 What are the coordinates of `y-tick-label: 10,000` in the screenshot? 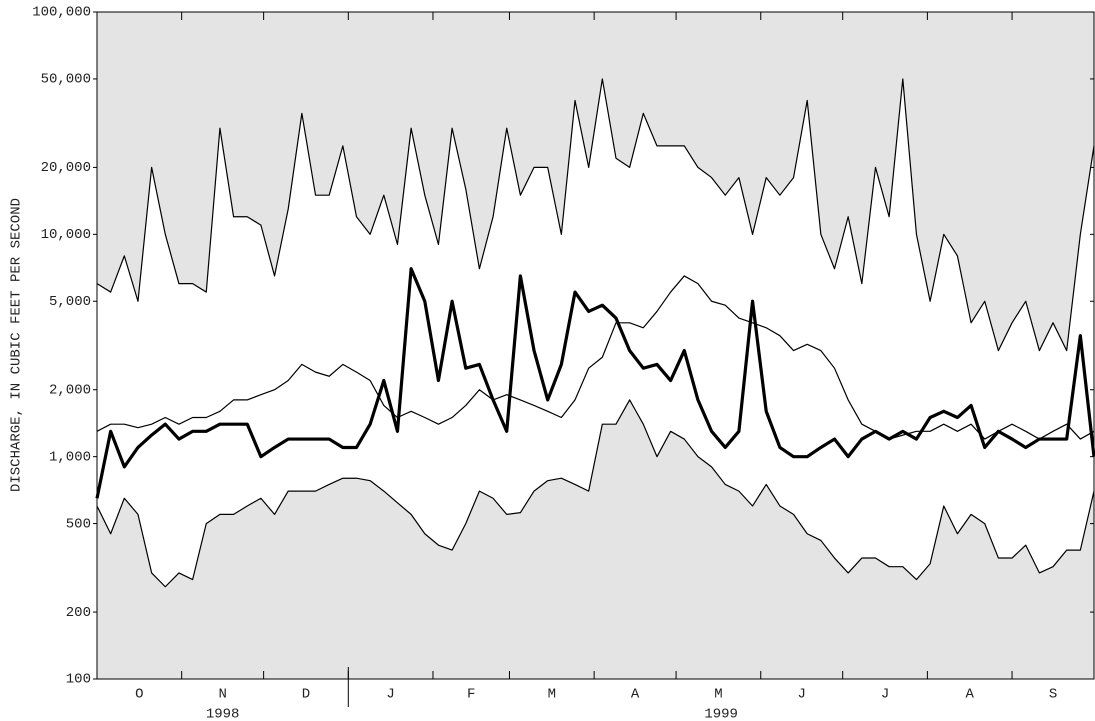 It's located at (66, 235).